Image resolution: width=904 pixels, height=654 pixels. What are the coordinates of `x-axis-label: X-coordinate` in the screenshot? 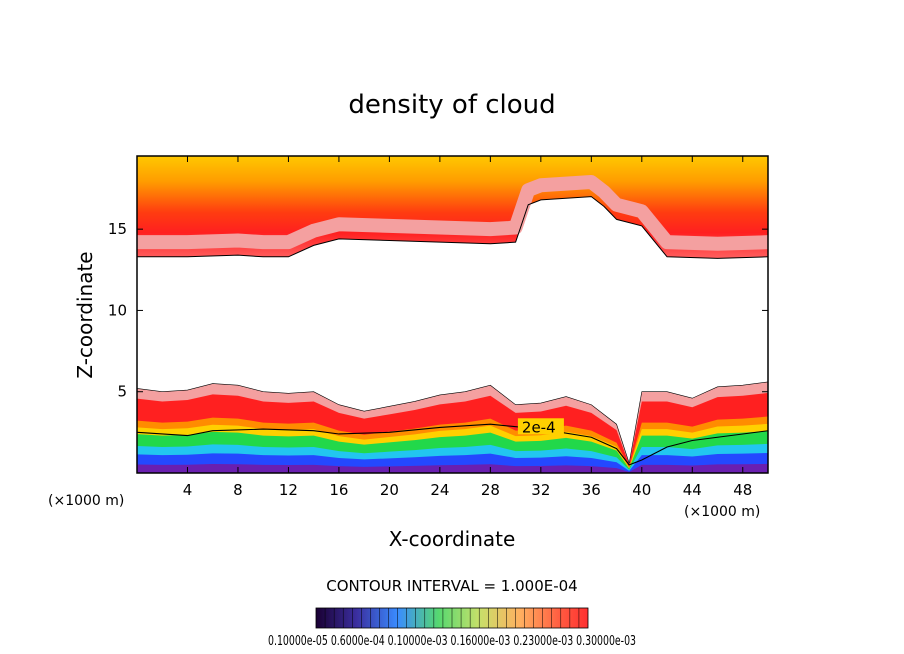 It's located at (452, 539).